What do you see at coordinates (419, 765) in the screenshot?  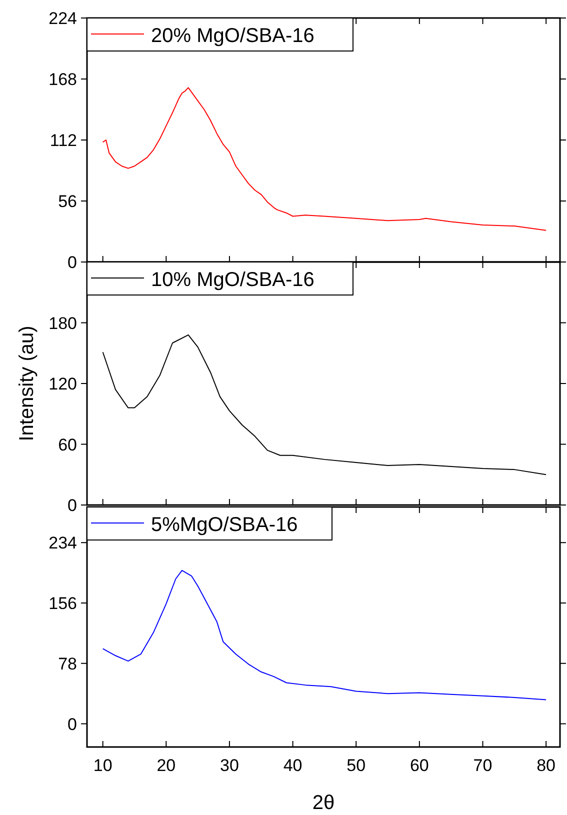 I see `x-tick-label: 60` at bounding box center [419, 765].